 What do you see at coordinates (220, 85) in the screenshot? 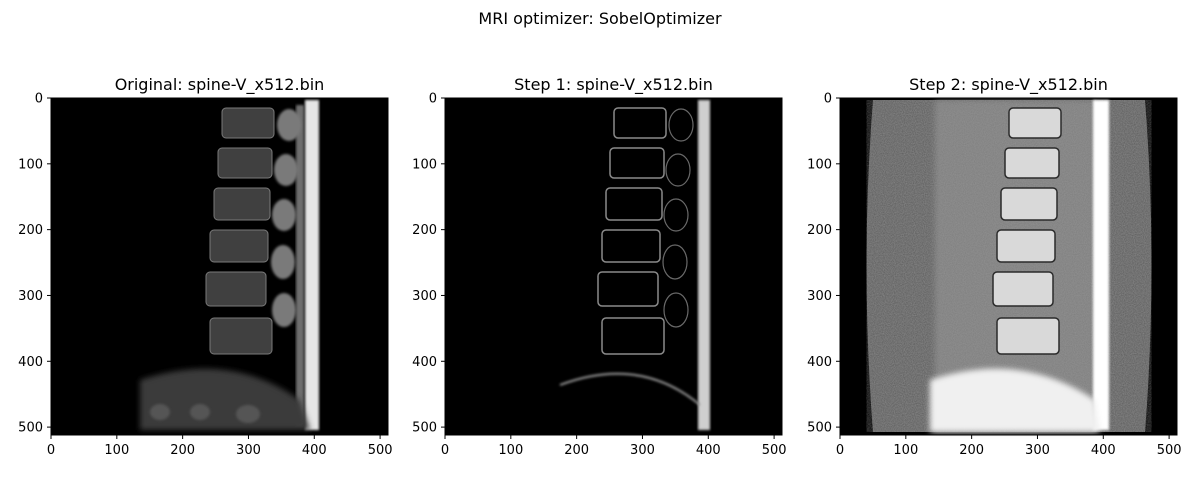
I see `panel-title: Original: spine-V_x512.bin` at bounding box center [220, 85].